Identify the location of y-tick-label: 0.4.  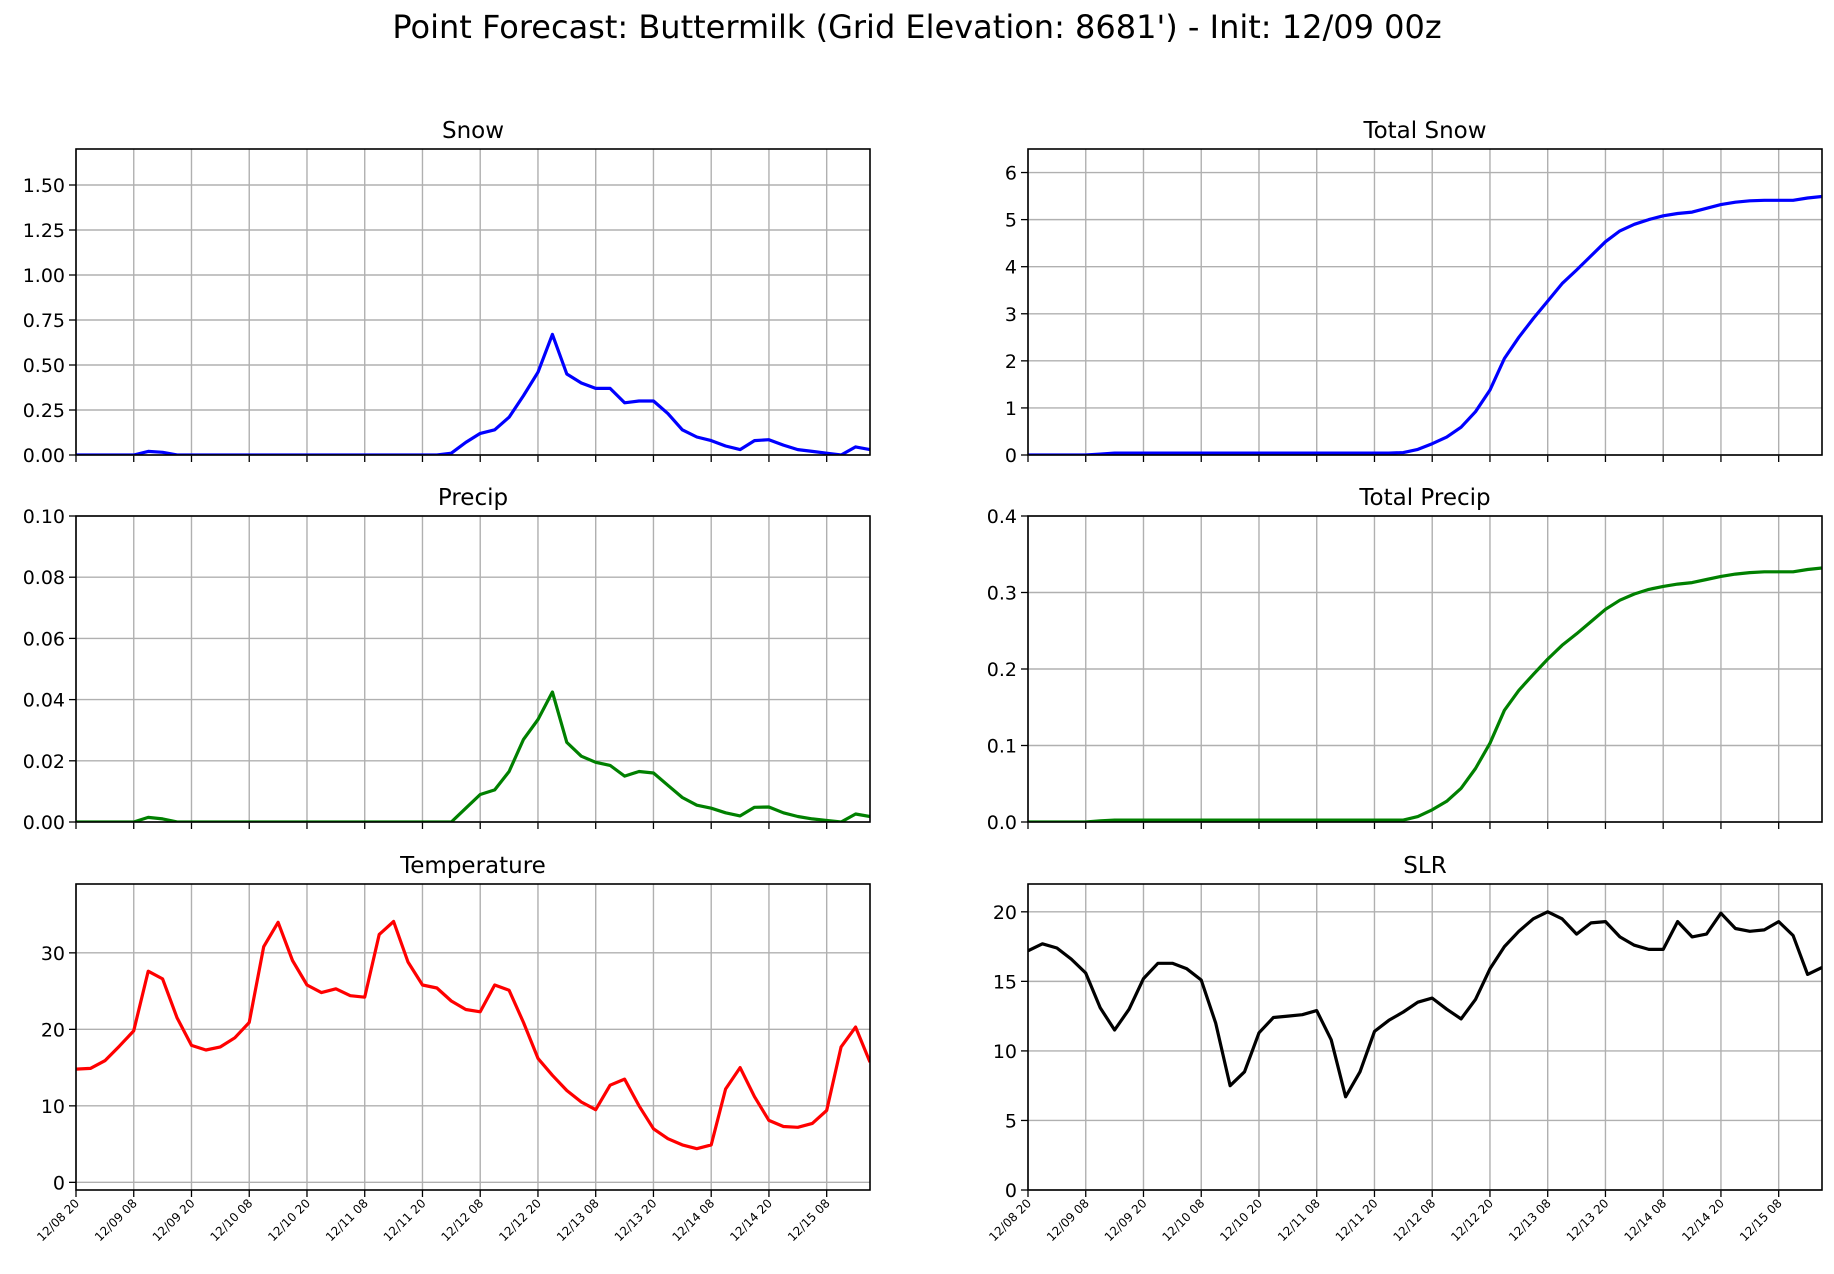
(1002, 517).